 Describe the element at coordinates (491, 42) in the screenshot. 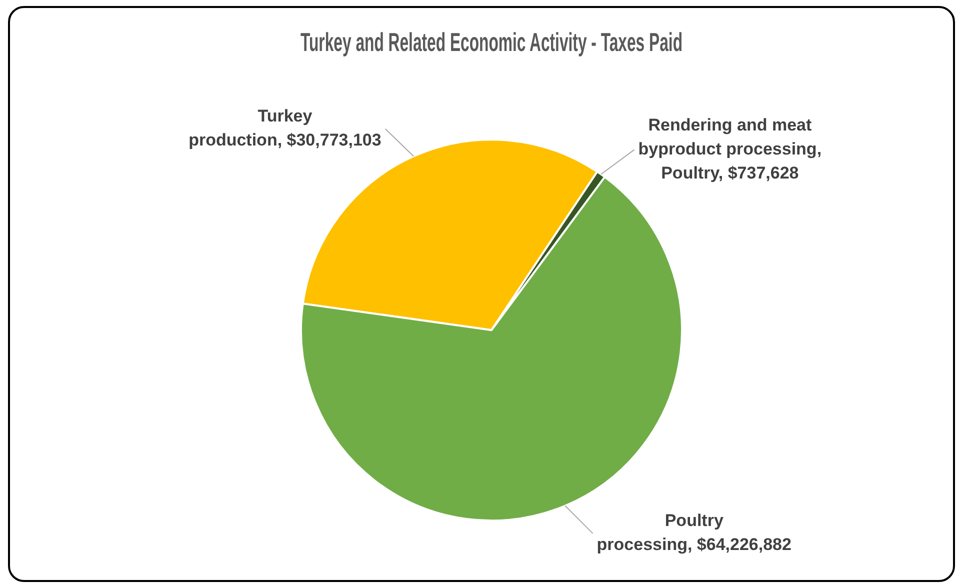

I see `chart-title: Turkey and Related Economic Activity - Taxes Paid` at that location.